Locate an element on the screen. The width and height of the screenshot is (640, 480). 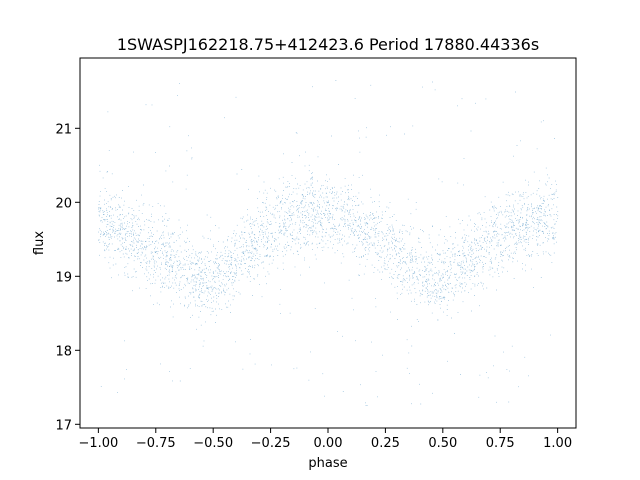
x-axis: −1.00 −0.75 −0.50 −0.25 0.00 0.25 0.50 0.75 1.00 is located at coordinates (325, 439).